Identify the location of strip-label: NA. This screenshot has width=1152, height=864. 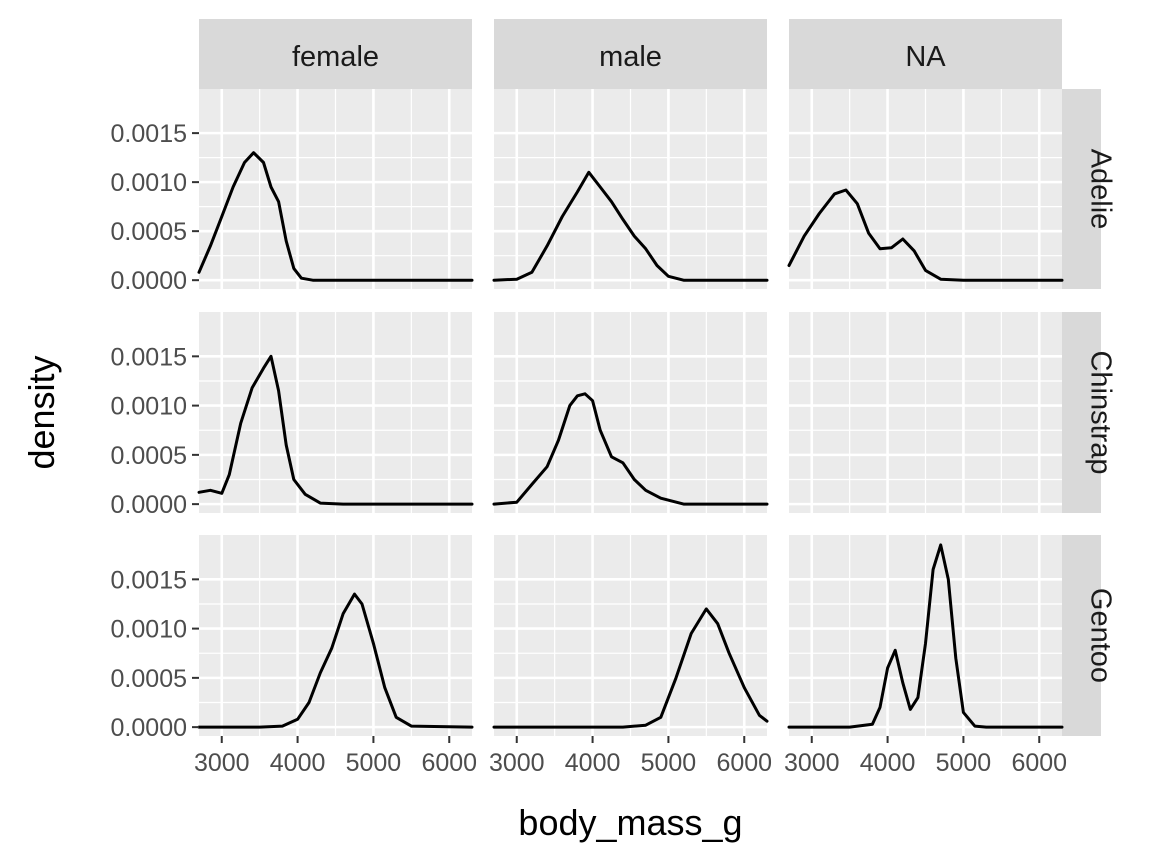
(925, 57).